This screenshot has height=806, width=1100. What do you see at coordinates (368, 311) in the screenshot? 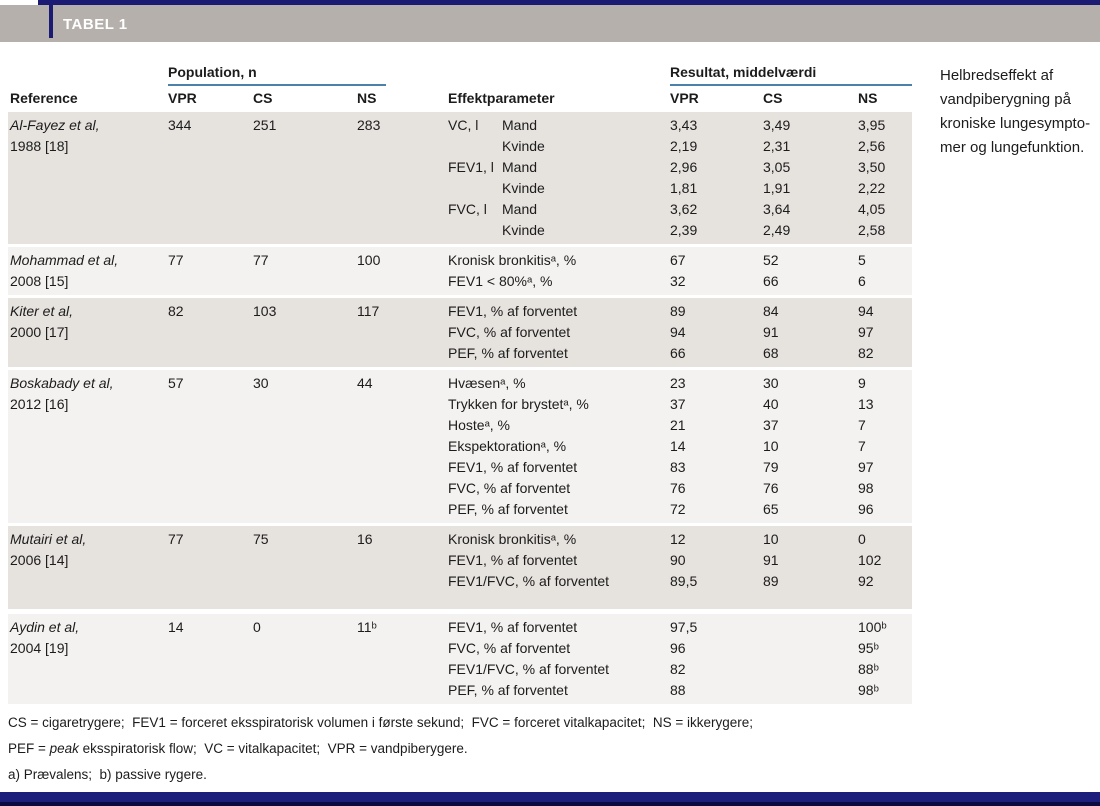
I see `population-value: 117` at bounding box center [368, 311].